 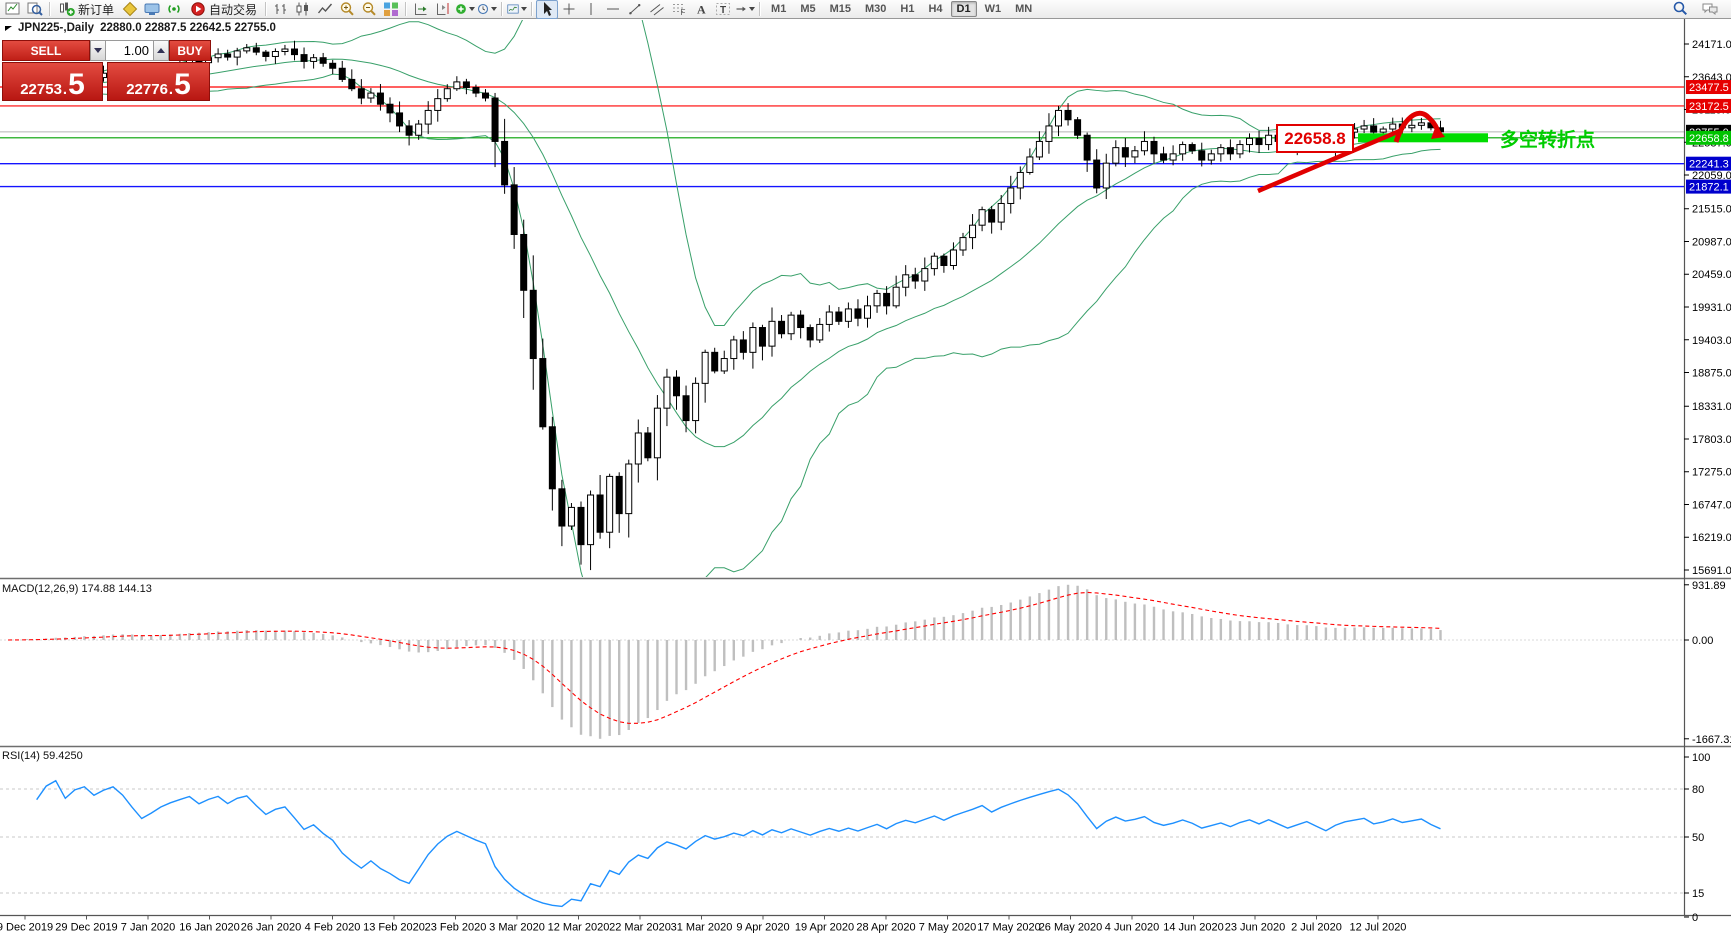 What do you see at coordinates (745, 9) in the screenshot?
I see `arrows-tool-icon` at bounding box center [745, 9].